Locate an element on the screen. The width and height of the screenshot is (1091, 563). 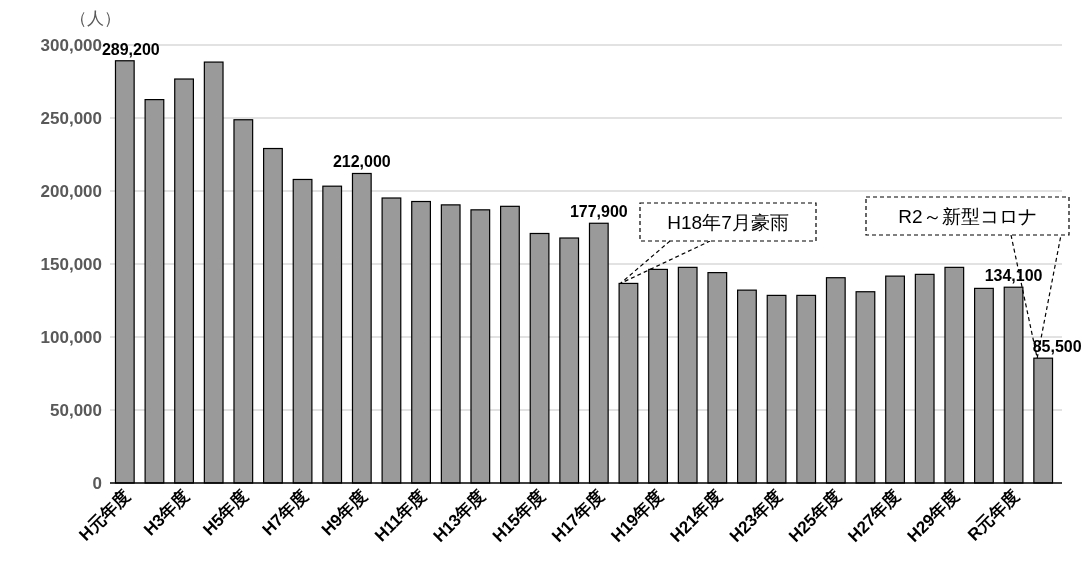
x-tick-label: H21年度 is located at coordinates (696, 516).